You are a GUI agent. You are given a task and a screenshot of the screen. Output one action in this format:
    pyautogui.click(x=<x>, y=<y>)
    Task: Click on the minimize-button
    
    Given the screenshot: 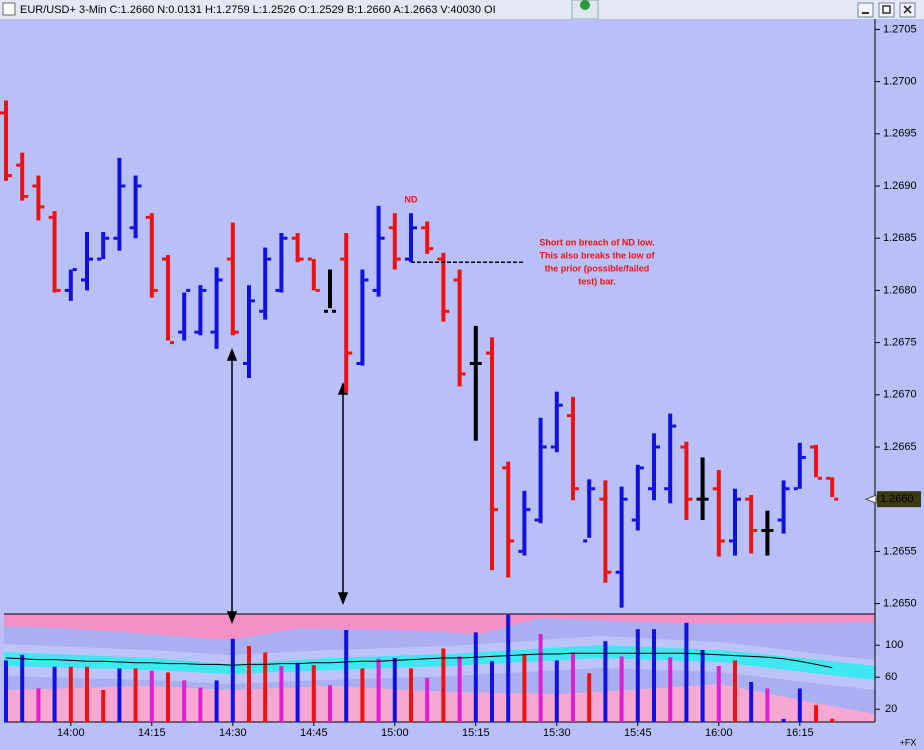 What is the action you would take?
    pyautogui.click(x=865, y=10)
    